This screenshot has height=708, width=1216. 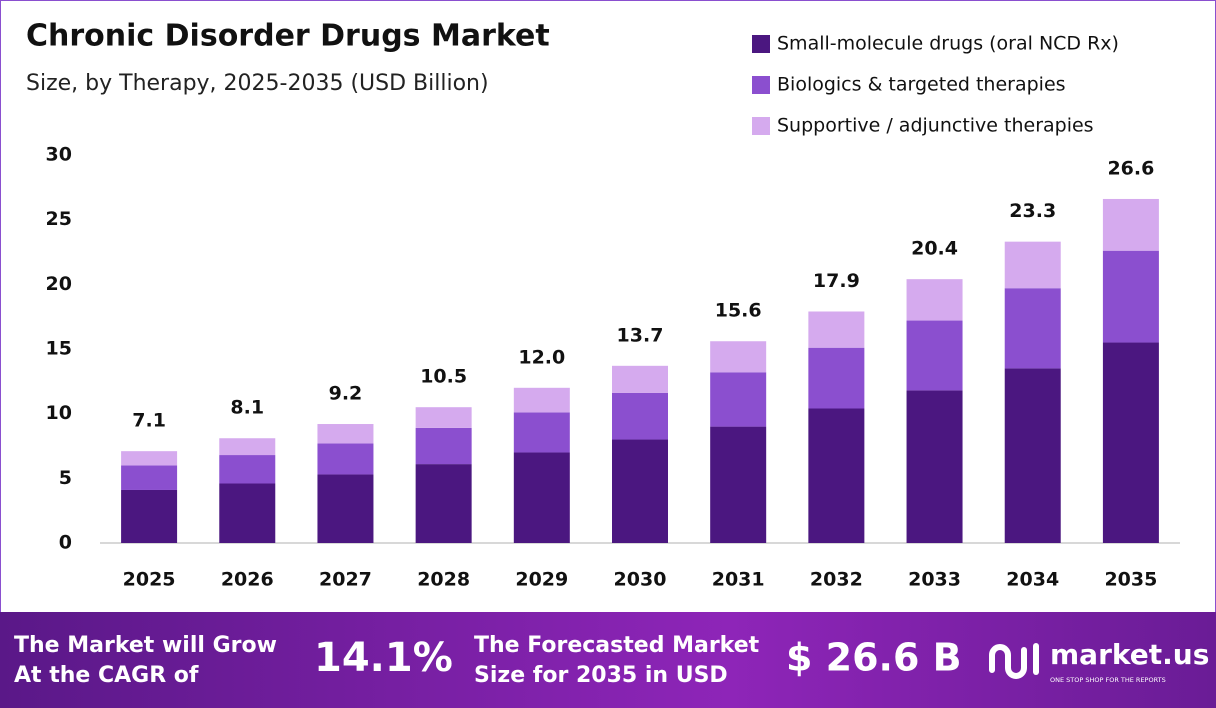 I want to click on total-label: 17.9, so click(x=836, y=281).